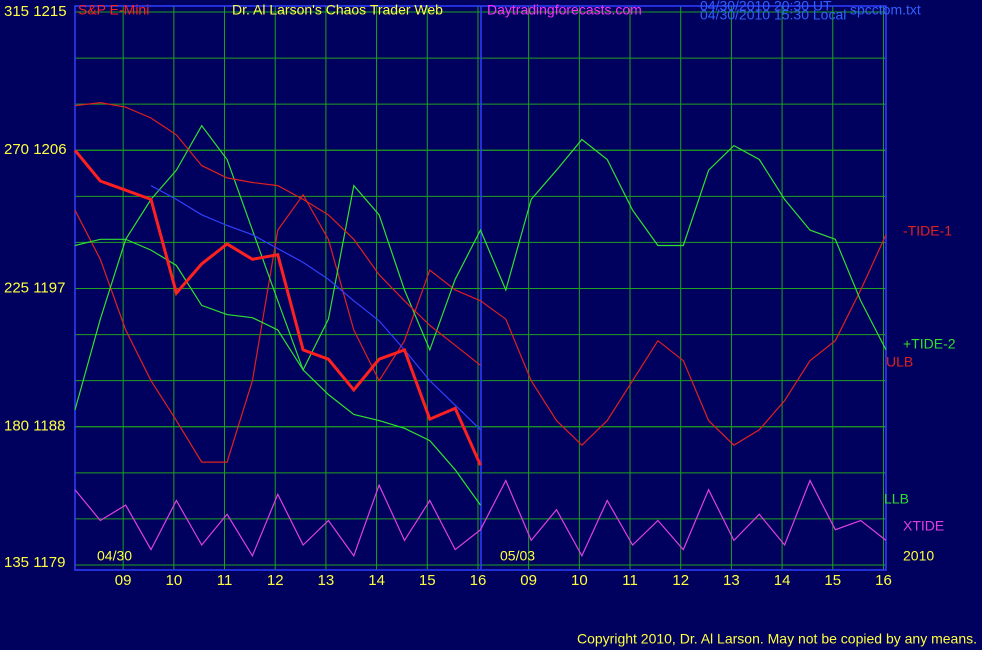  What do you see at coordinates (34, 426) in the screenshot?
I see `y-tick-label: 180 1188` at bounding box center [34, 426].